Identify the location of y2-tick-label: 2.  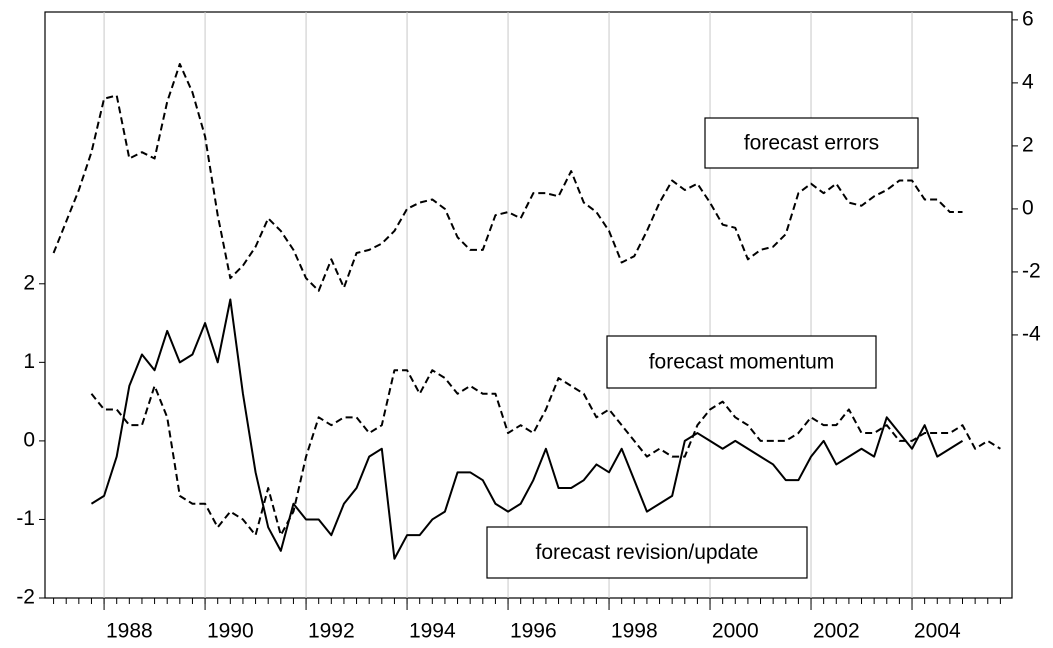
(1028, 144).